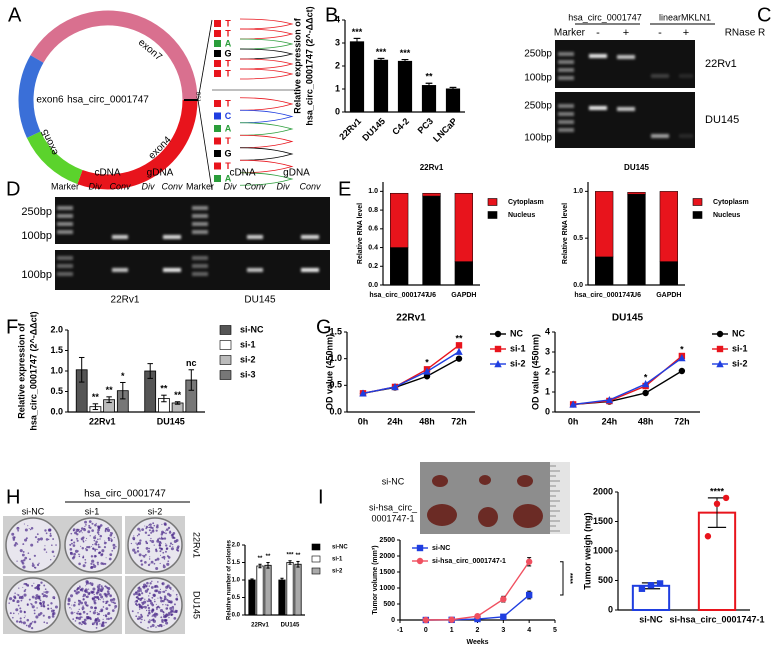  What do you see at coordinates (56, 329) in the screenshot?
I see `y-tick-label: 2.0` at bounding box center [56, 329].